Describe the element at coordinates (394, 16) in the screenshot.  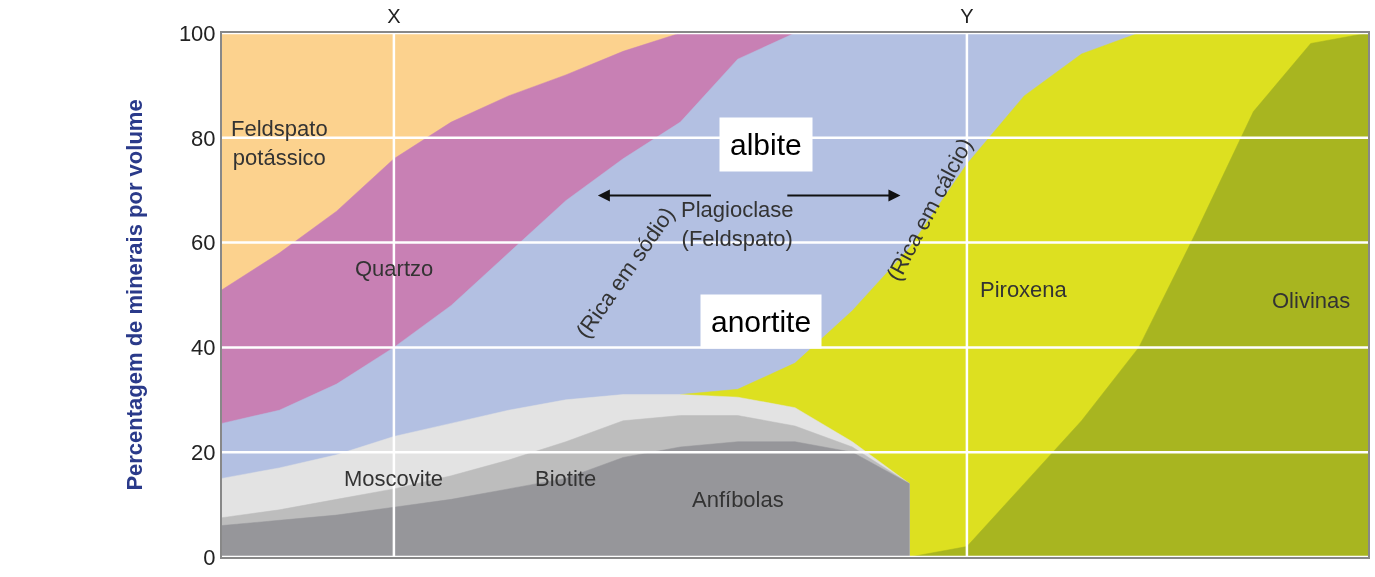
I see `x-tick-label: X` at that location.